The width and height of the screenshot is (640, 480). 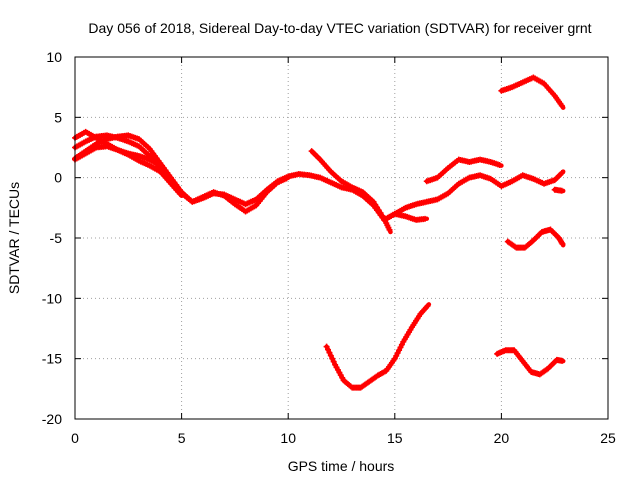 What do you see at coordinates (14, 238) in the screenshot?
I see `y-axis-label: SDTVAR / TECUs` at bounding box center [14, 238].